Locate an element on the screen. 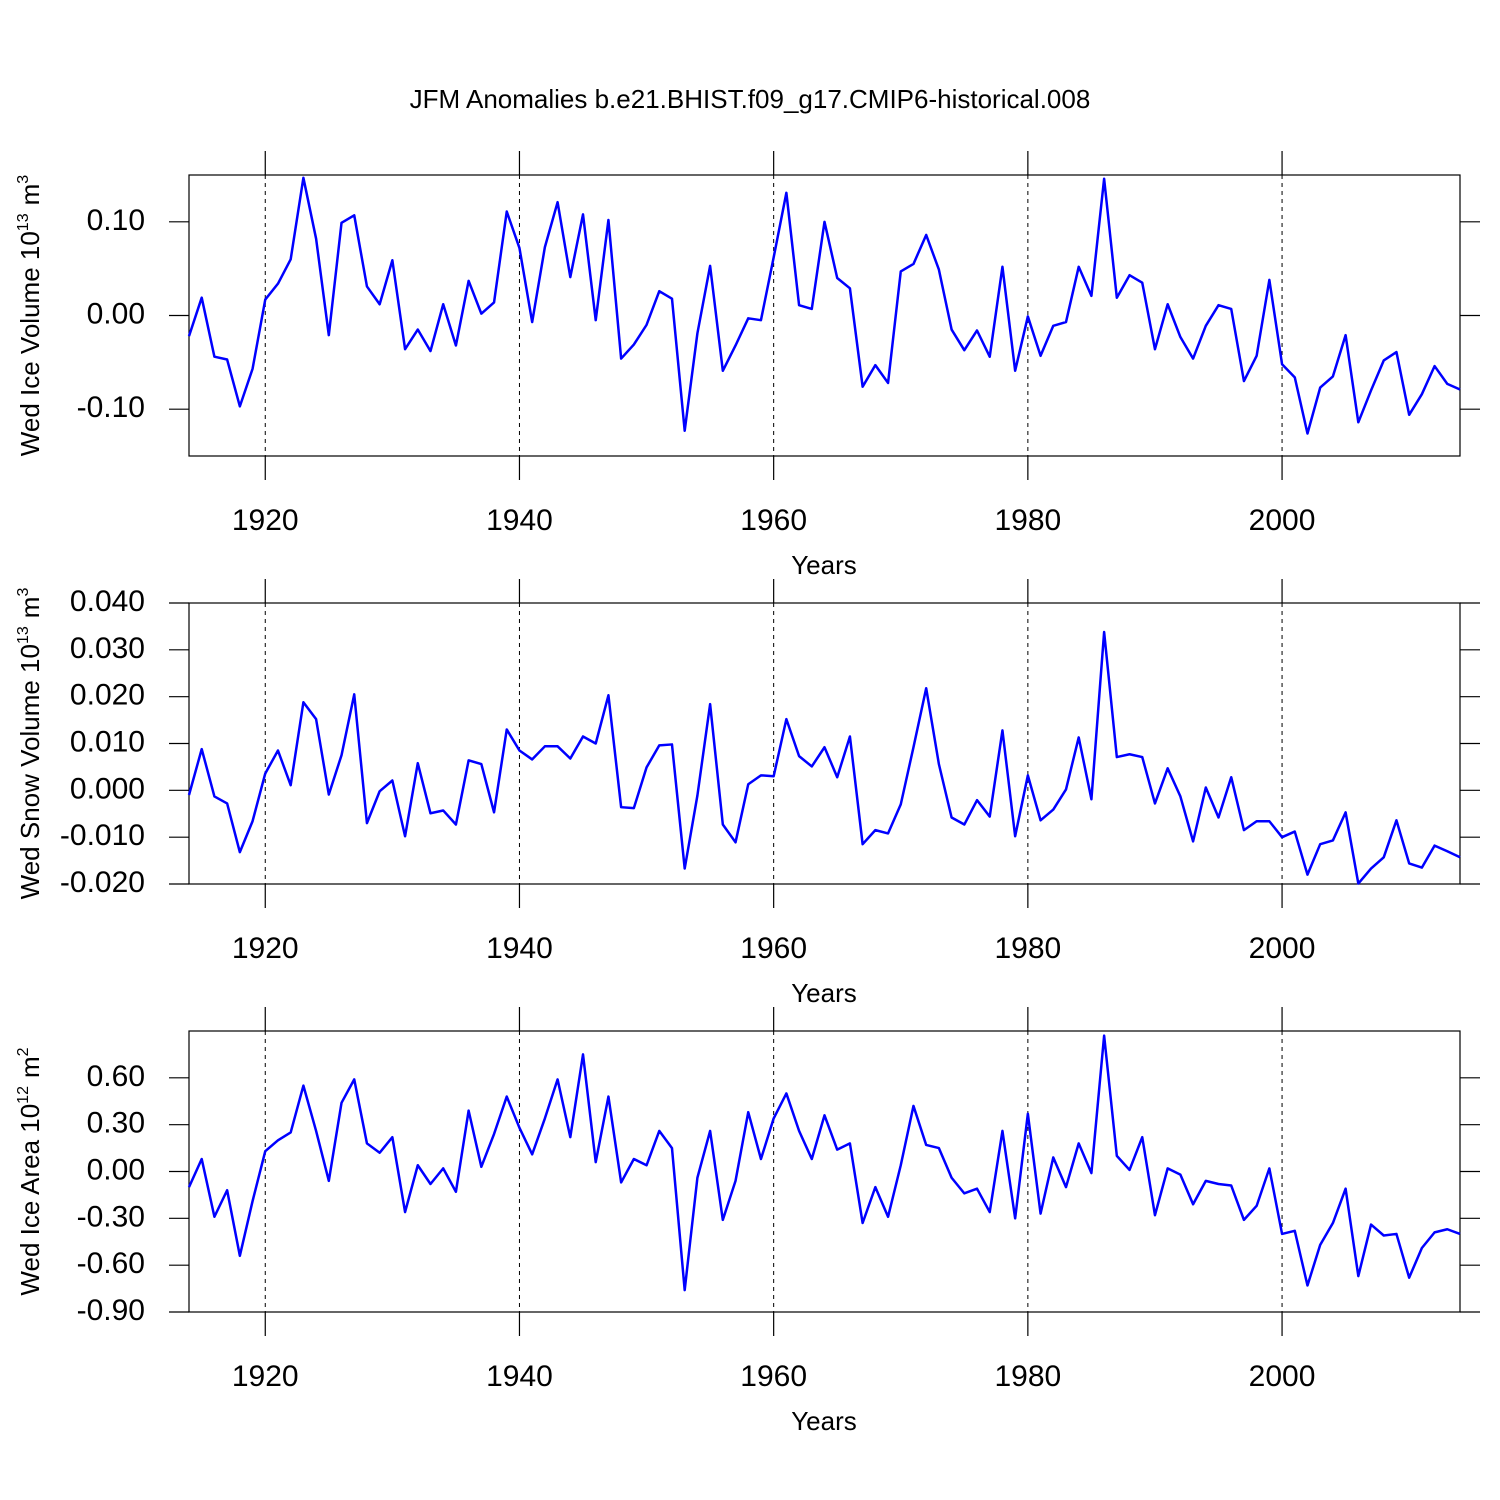 The height and width of the screenshot is (1500, 1500). y-axis-label: Wed Snow Volume 1013 m3 is located at coordinates (30, 744).